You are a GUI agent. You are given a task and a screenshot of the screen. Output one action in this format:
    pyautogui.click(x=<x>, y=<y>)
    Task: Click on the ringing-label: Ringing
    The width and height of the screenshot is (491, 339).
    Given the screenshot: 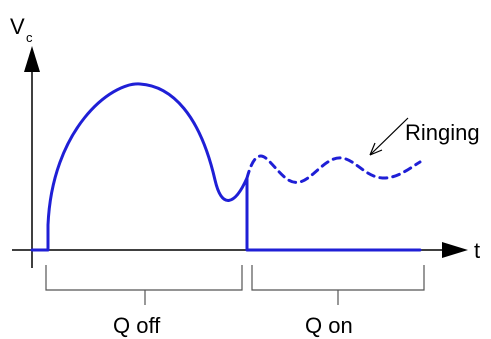 What is the action you would take?
    pyautogui.click(x=442, y=132)
    